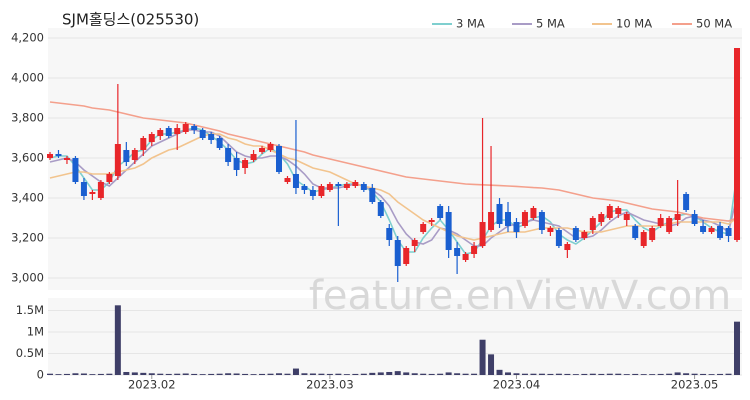  What do you see at coordinates (470, 24) in the screenshot?
I see `legend-label: 3 MA` at bounding box center [470, 24].